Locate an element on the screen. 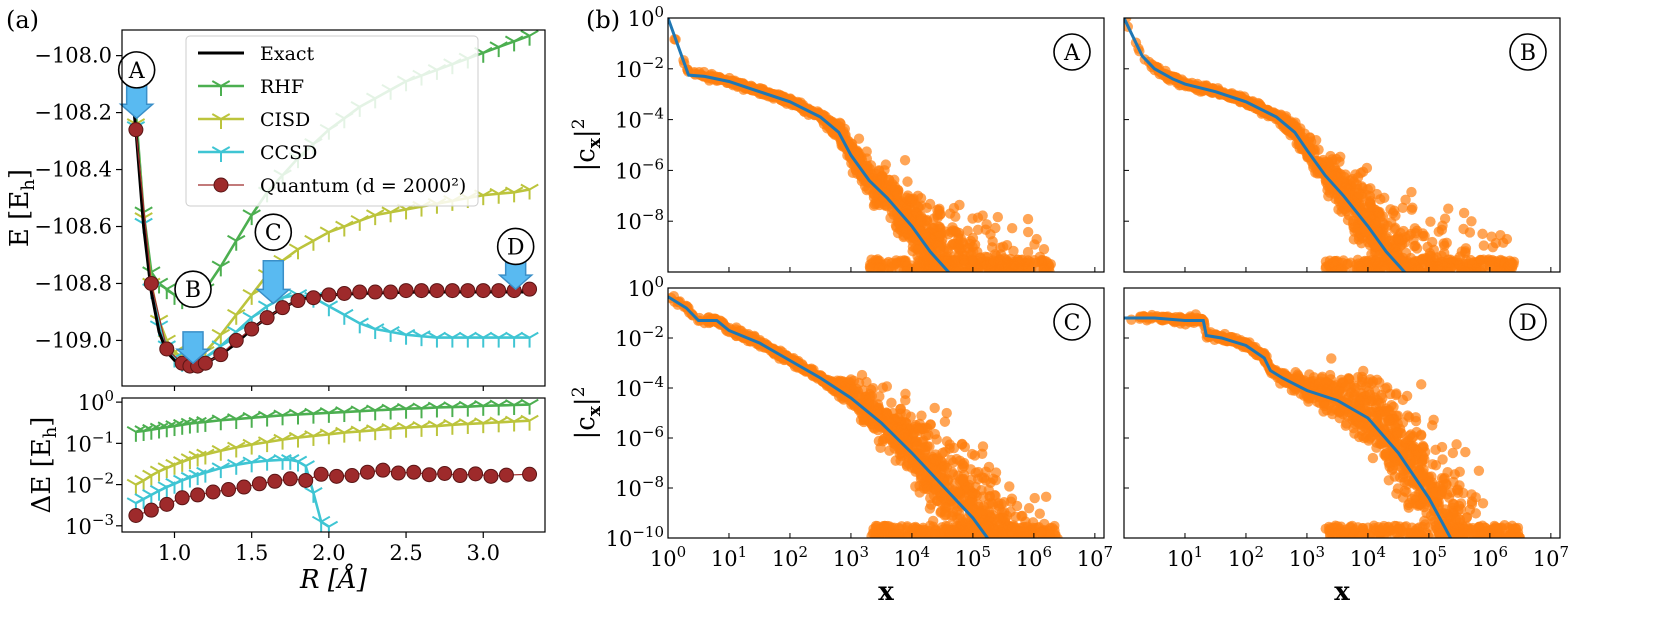 The image size is (1661, 638). x-tick-label: 10³ is located at coordinates (851, 557).